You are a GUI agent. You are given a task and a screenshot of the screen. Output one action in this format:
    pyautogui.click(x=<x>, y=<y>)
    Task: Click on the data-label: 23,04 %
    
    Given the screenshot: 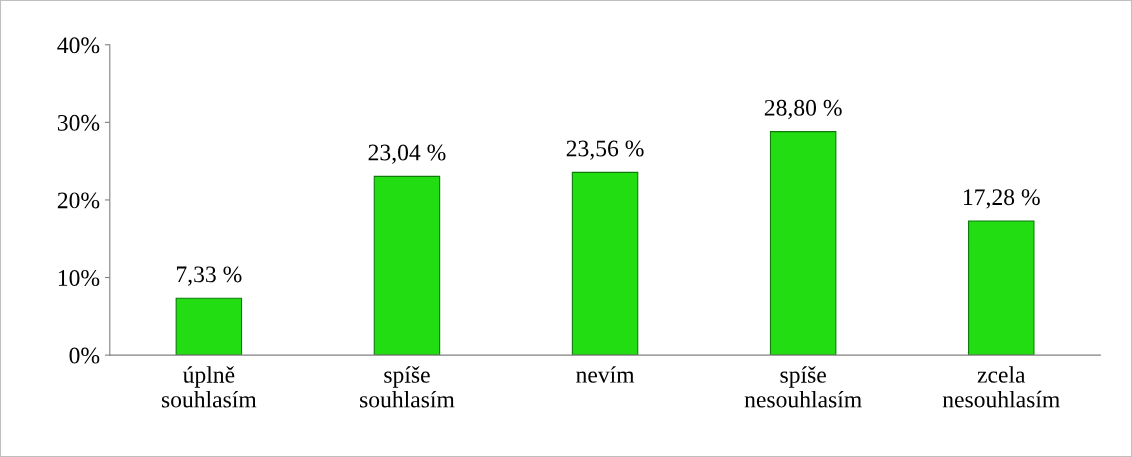 What is the action you would take?
    pyautogui.click(x=407, y=154)
    